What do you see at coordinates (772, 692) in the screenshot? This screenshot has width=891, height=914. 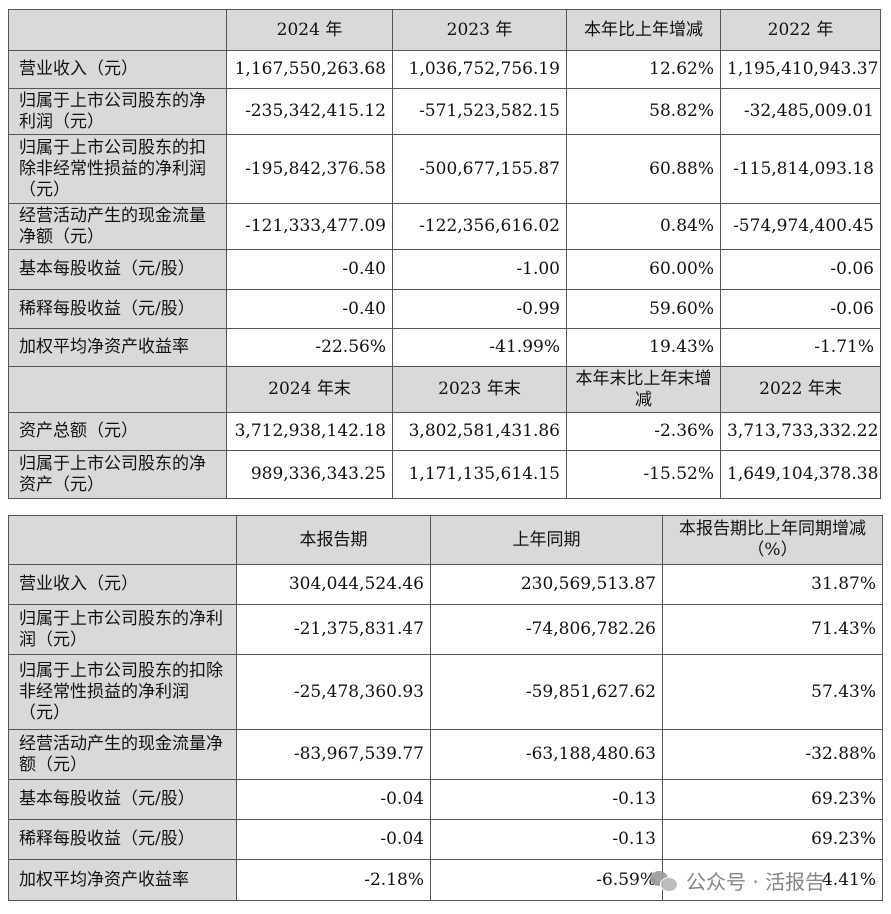 I see `value-cell: 57.43%` at bounding box center [772, 692].